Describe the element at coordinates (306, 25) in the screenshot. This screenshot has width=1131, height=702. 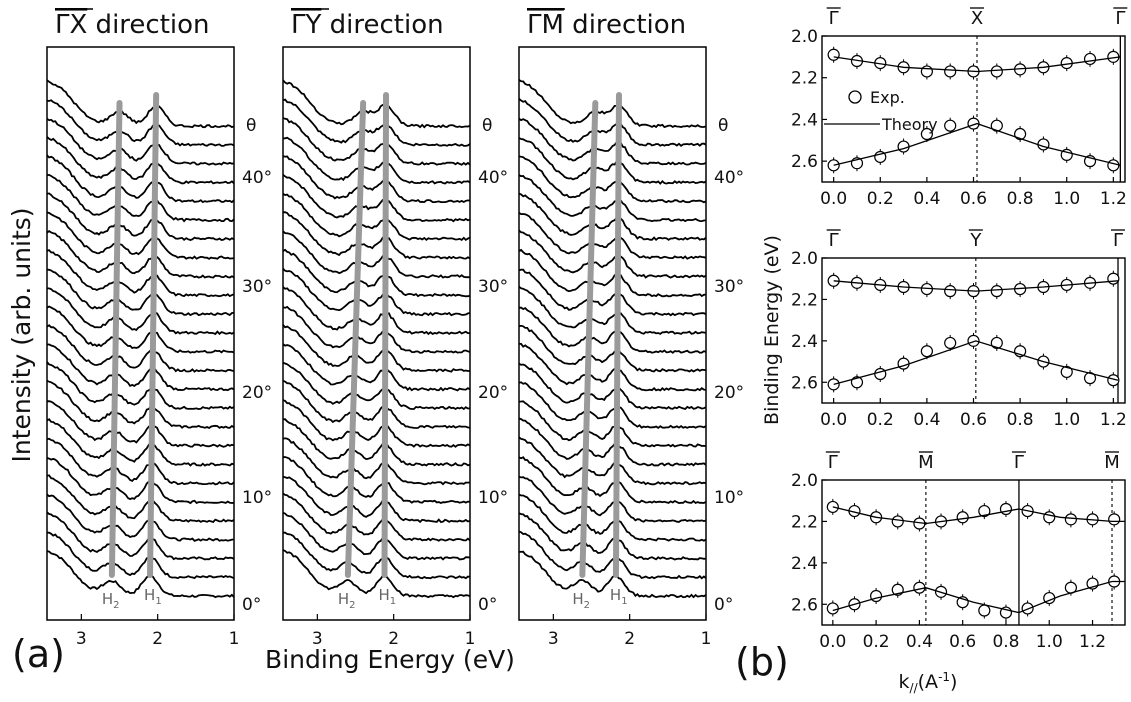
I see `title-letters: ΓY` at that location.